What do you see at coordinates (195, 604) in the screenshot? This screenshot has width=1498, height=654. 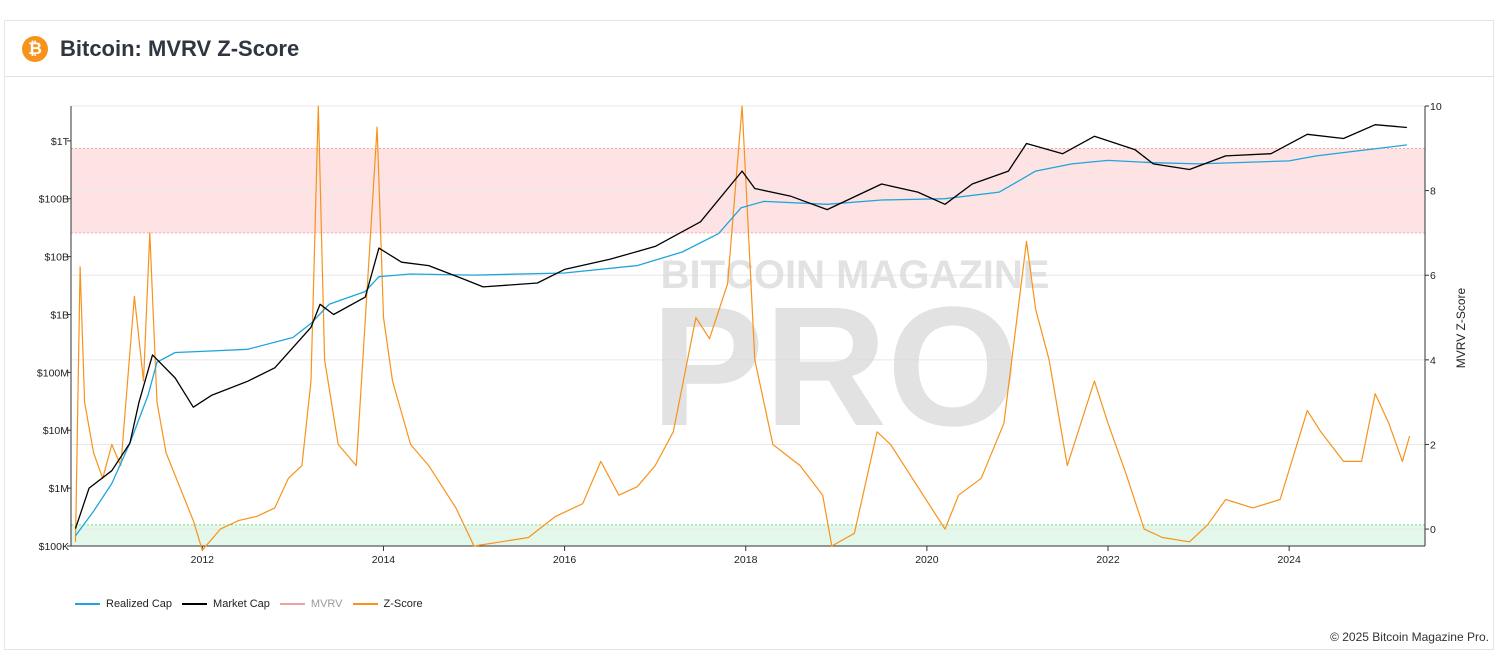 I see `legend-swatch-market-cap` at bounding box center [195, 604].